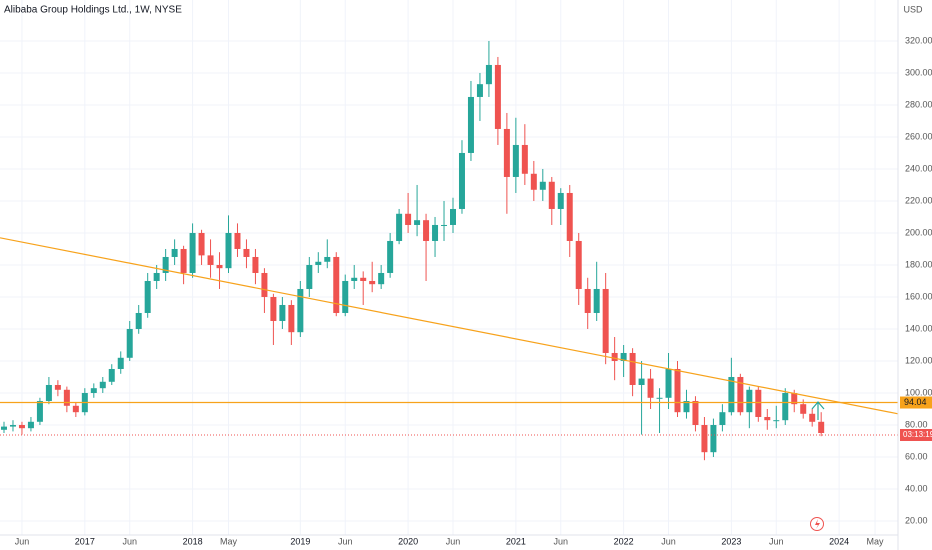  Describe the element at coordinates (918, 328) in the screenshot. I see `y-tick-label: 140.00` at that location.